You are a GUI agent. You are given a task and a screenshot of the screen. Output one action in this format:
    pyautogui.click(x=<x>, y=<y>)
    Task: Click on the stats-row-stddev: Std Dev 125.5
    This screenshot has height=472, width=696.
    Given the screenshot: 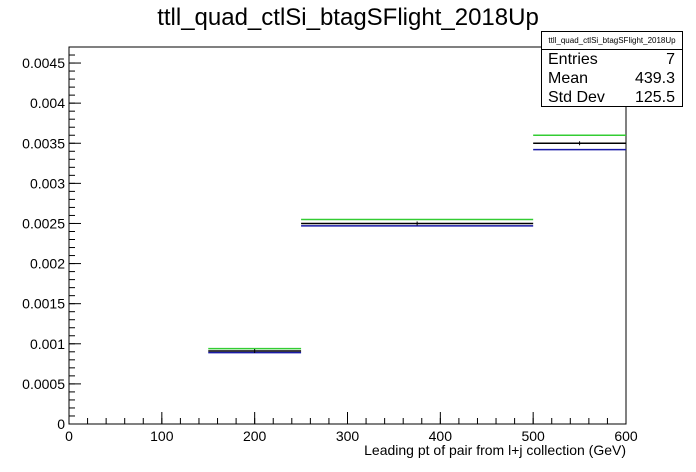 What is the action you would take?
    pyautogui.click(x=612, y=97)
    